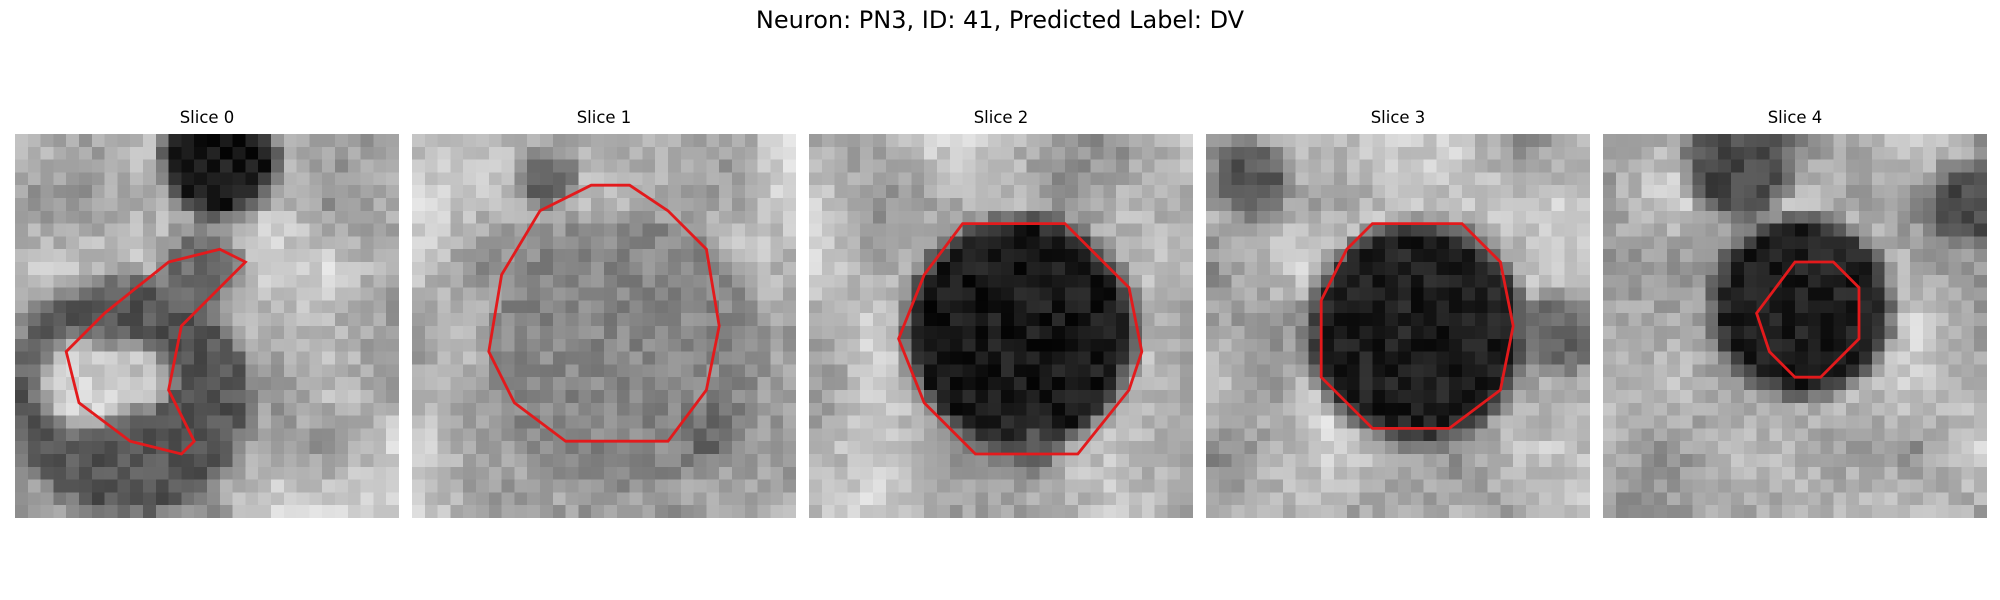 Image resolution: width=2000 pixels, height=600 pixels. I want to click on figure-title: Neuron: PN3, ID: 41, Predicted Label: DV, so click(1000, 20).